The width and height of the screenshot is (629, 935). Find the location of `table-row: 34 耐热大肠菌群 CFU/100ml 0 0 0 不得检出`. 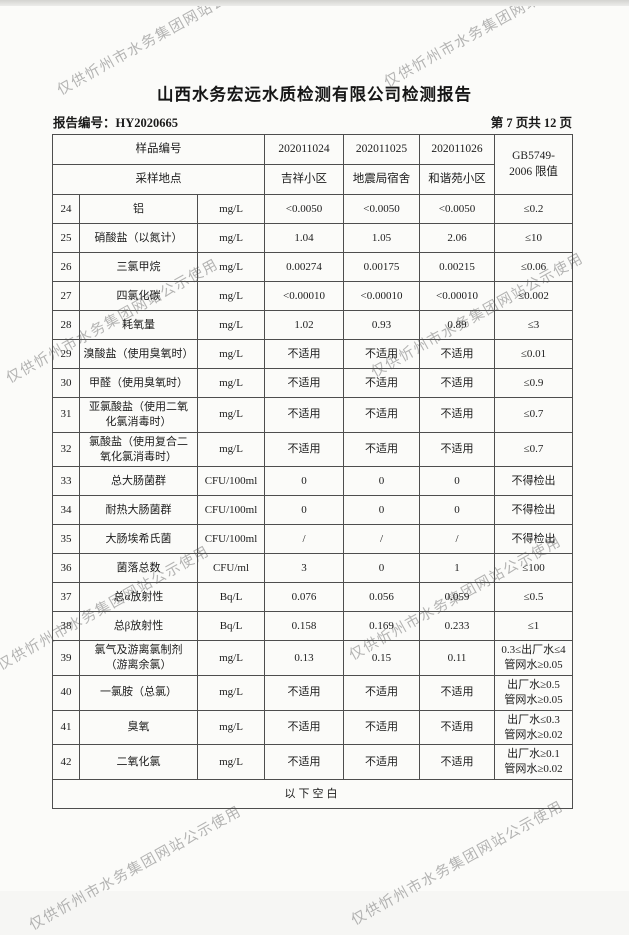

table-row: 34 耐热大肠菌群 CFU/100ml 0 0 0 不得检出 is located at coordinates (312, 510).